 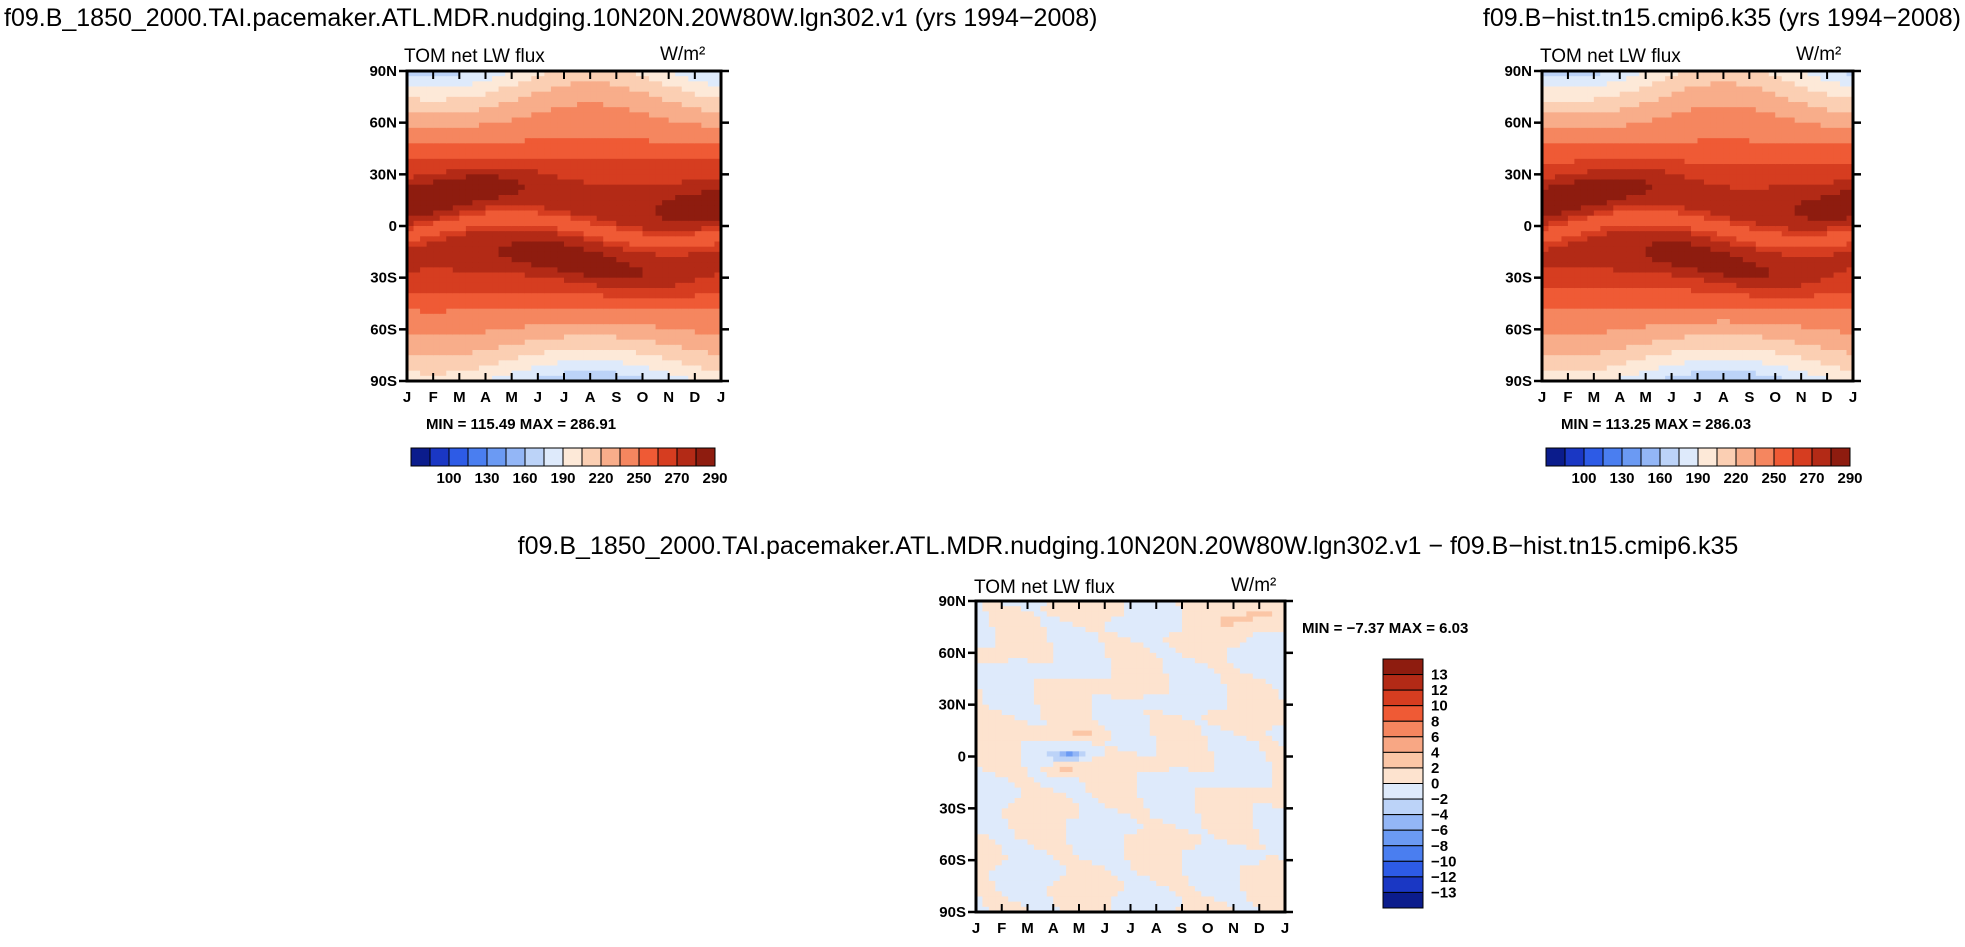 What do you see at coordinates (682, 54) in the screenshot?
I see `left-units-label: W/m²` at bounding box center [682, 54].